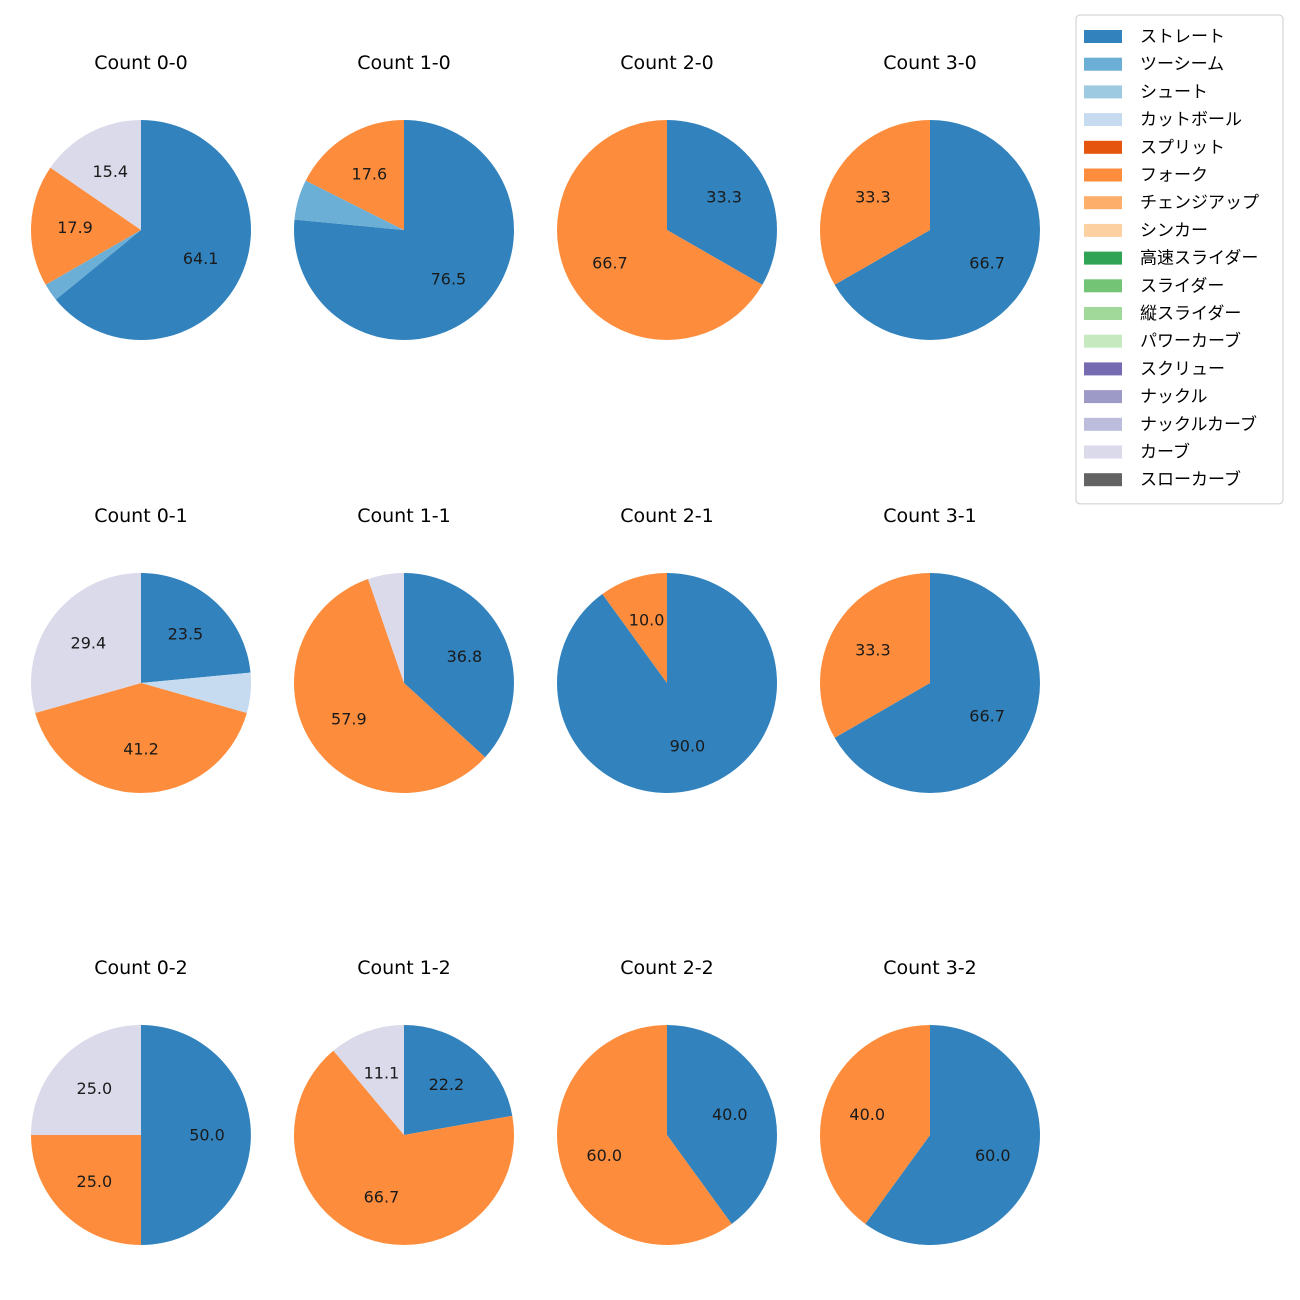  I want to click on pie-title: Count 0-1, so click(141, 516).